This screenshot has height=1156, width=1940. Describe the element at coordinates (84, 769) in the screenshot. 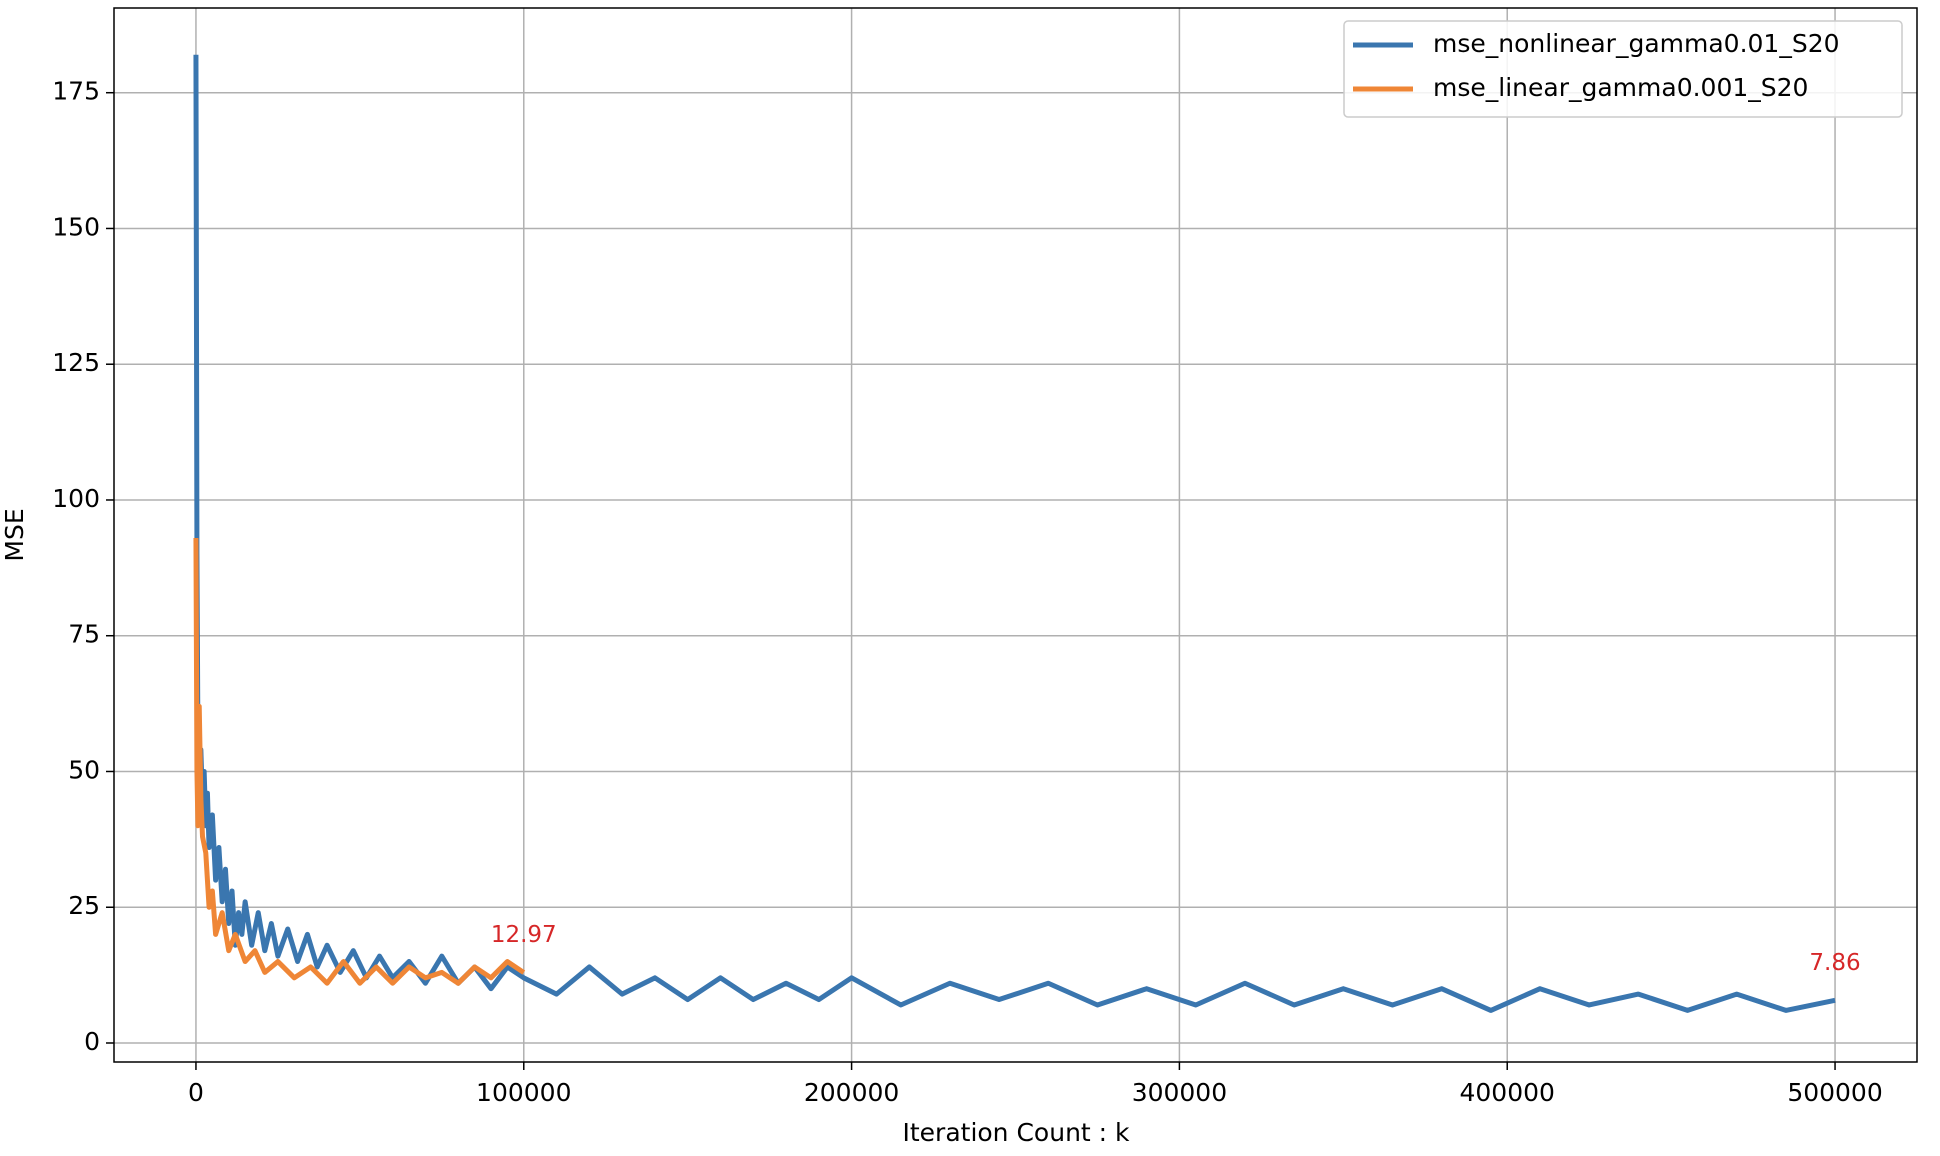

I see `y-tick-label: 50` at that location.